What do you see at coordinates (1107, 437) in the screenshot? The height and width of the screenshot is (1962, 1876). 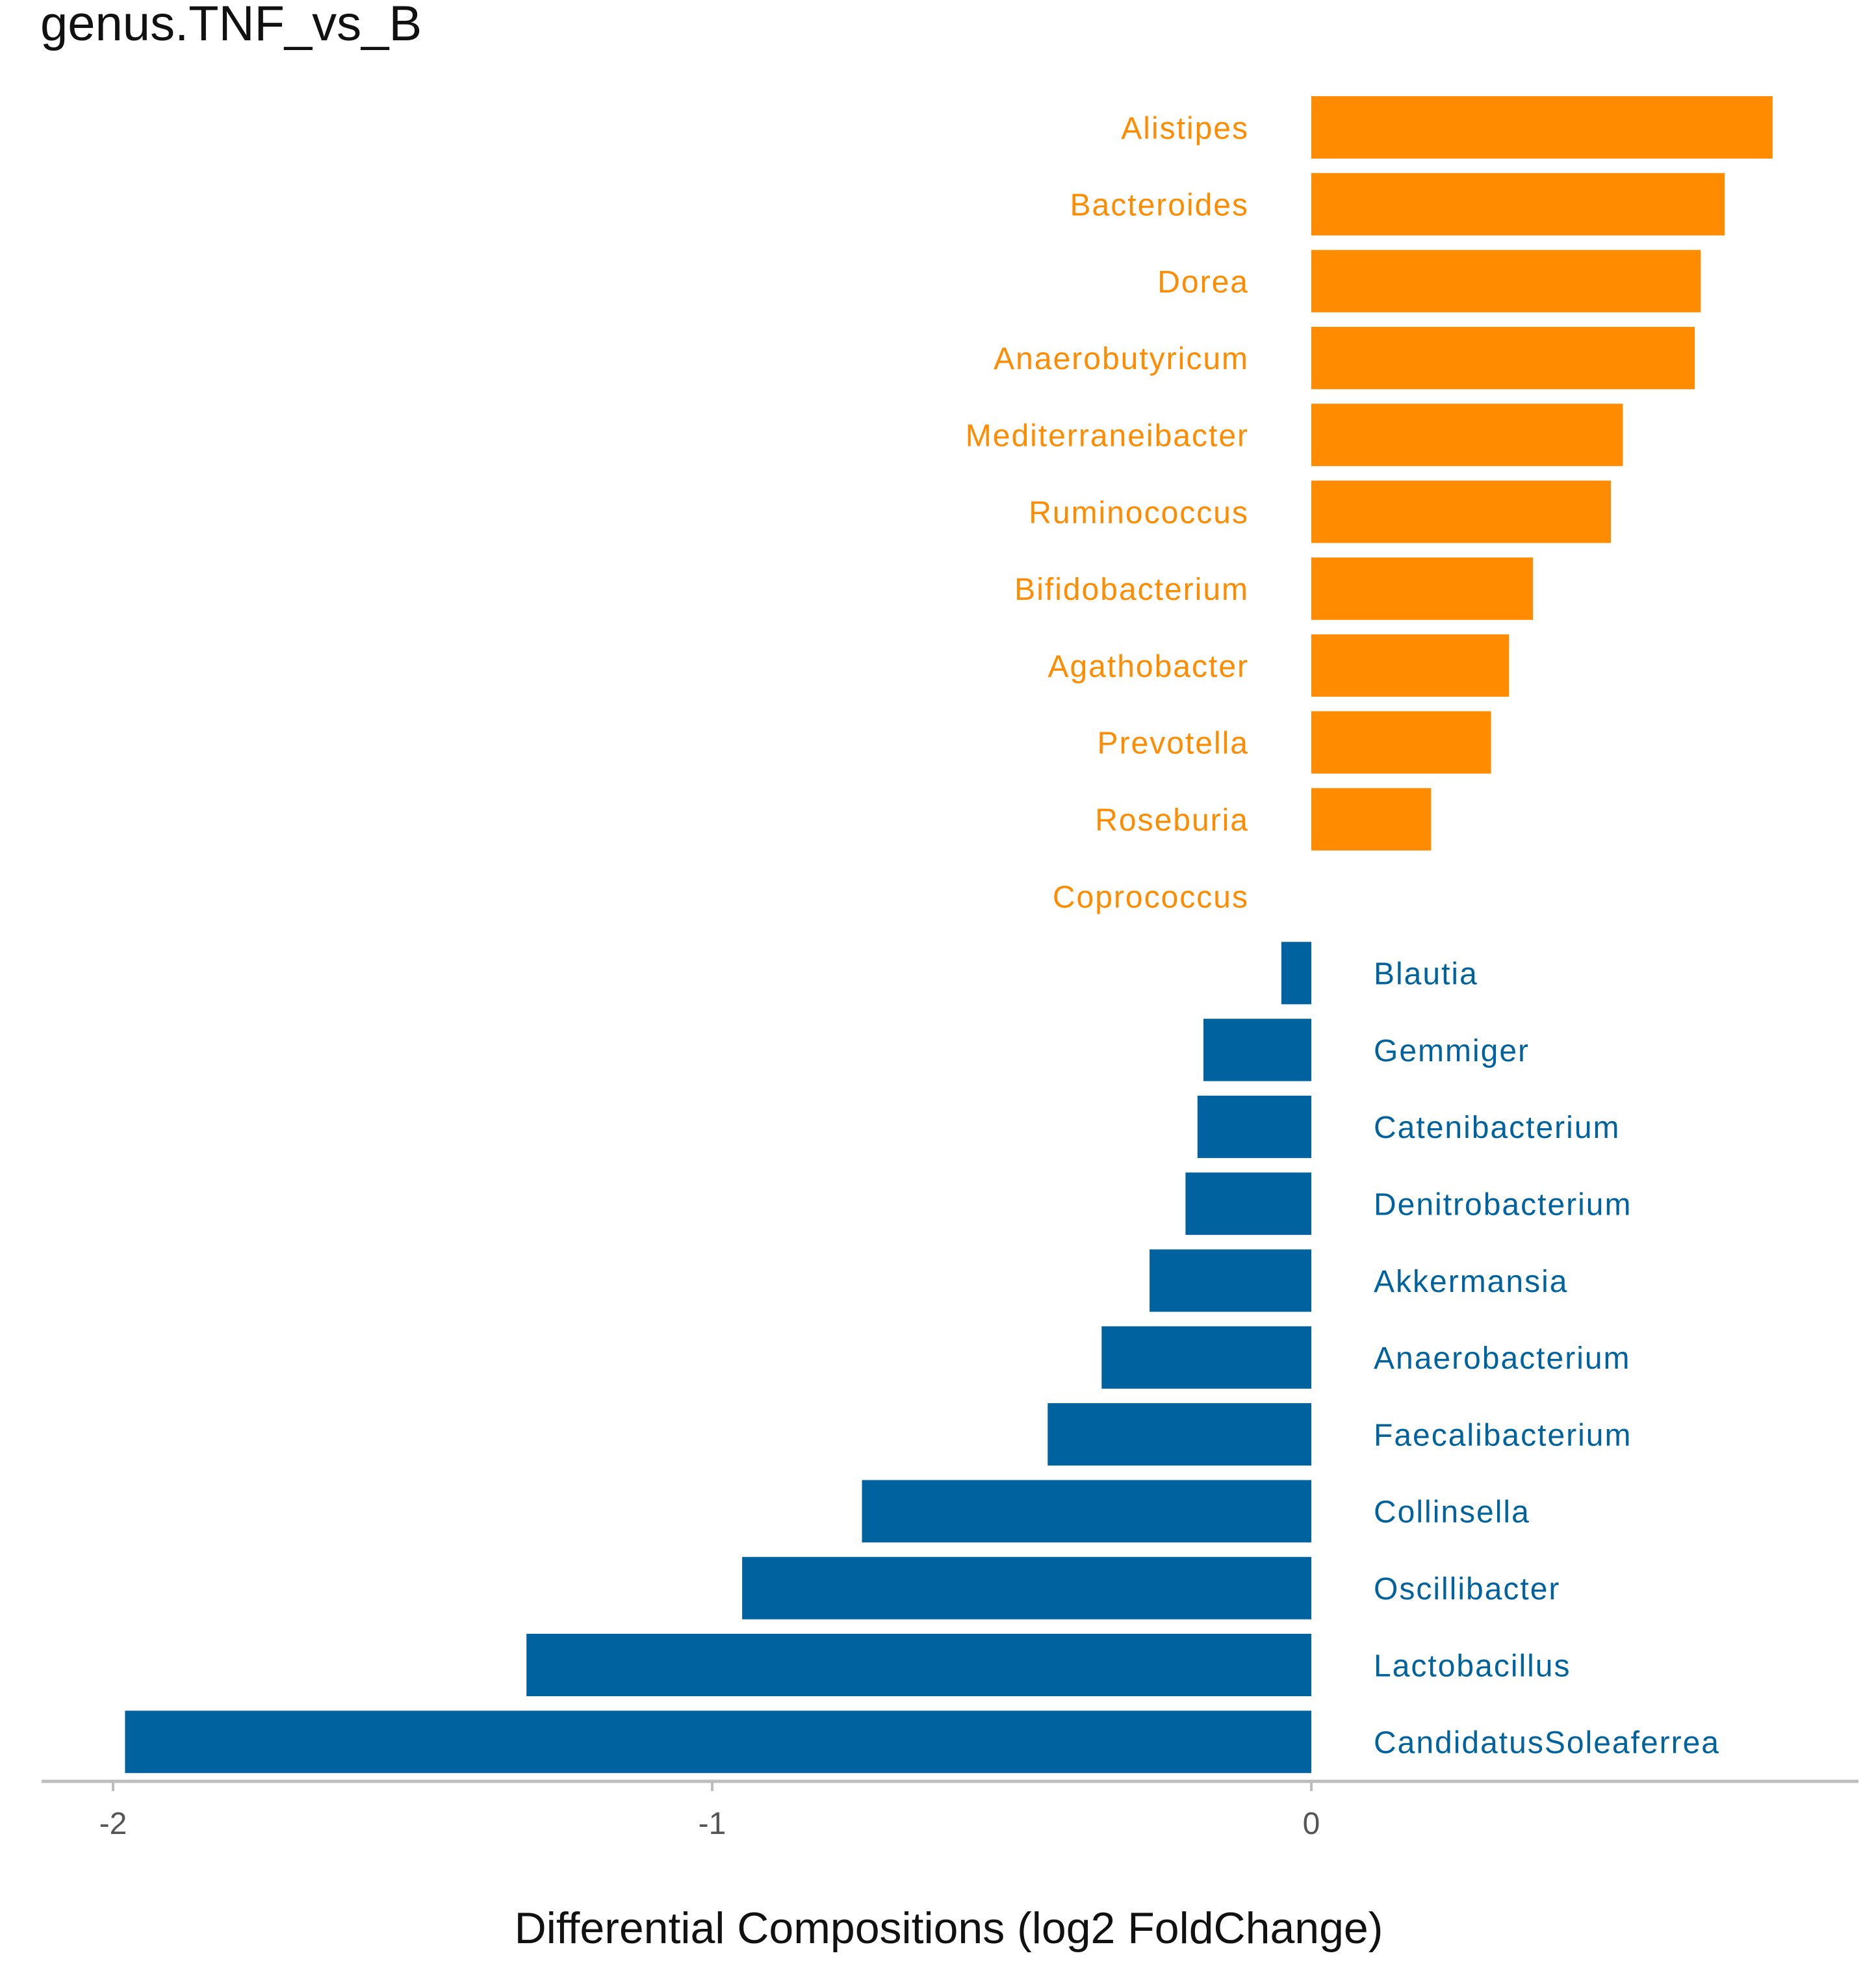 I see `category-label-mediterraneibacter: Mediterraneibacter` at bounding box center [1107, 437].